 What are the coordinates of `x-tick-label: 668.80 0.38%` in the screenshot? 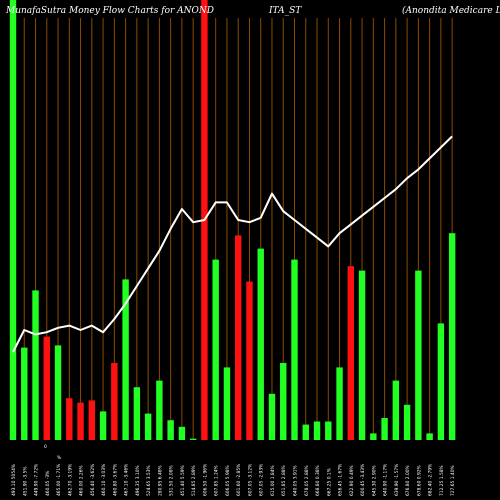 It's located at (318, 480).